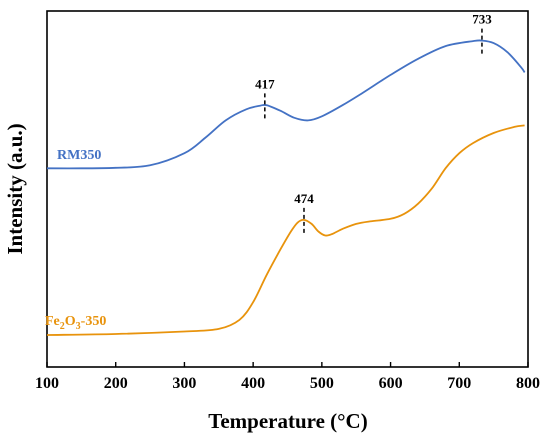  I want to click on peak-label-417: 417, so click(265, 83).